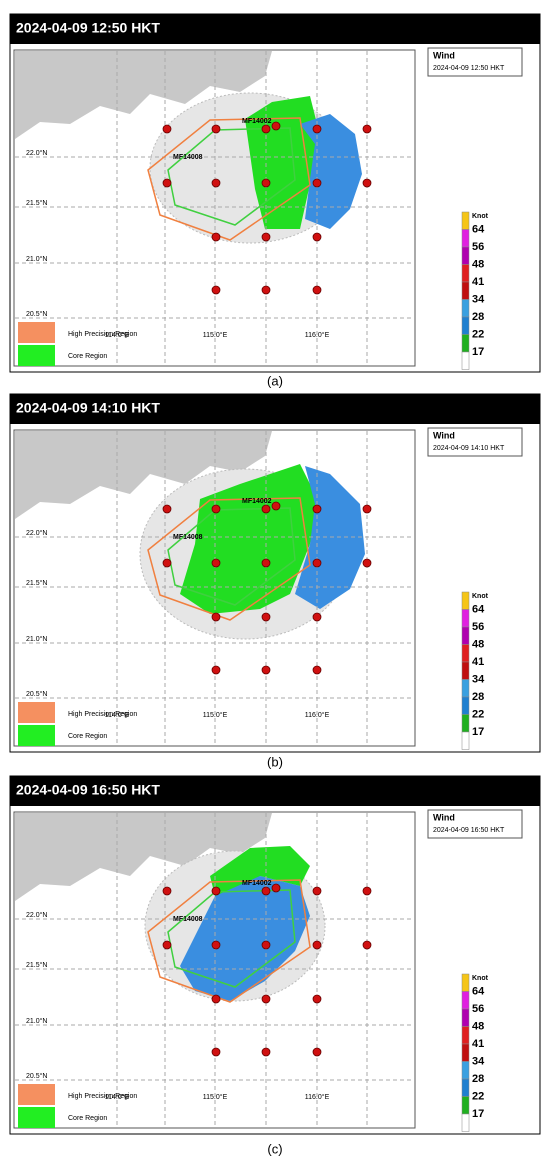 This screenshot has width=550, height=1173. What do you see at coordinates (478, 1114) in the screenshot?
I see `colorbar-level: 17` at bounding box center [478, 1114].